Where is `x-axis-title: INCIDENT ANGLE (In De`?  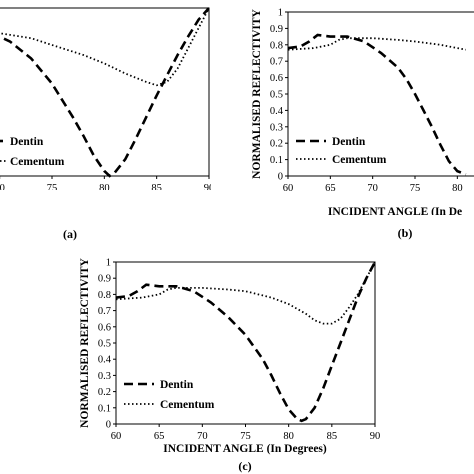 x-axis-title: INCIDENT ANGLE (In De is located at coordinates (395, 212).